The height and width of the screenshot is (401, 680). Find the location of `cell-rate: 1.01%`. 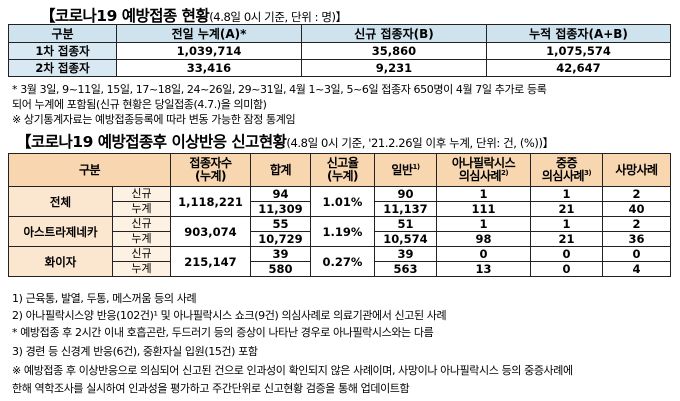

cell-rate: 1.01% is located at coordinates (342, 201).